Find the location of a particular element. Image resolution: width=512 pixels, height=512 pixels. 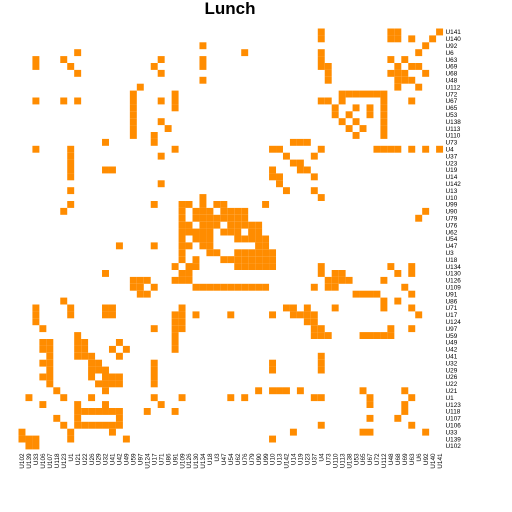

heatmap-cell-U91-U63 is located at coordinates (412, 294).